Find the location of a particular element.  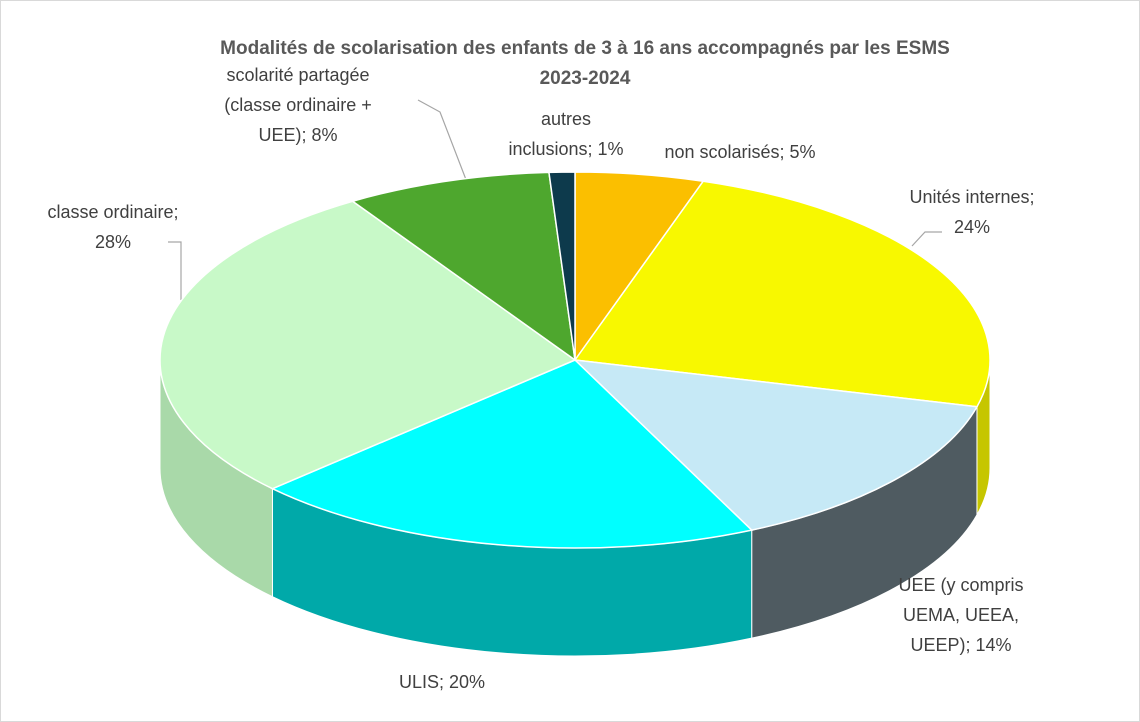

data-label: ULIS; 20% is located at coordinates (442, 682).